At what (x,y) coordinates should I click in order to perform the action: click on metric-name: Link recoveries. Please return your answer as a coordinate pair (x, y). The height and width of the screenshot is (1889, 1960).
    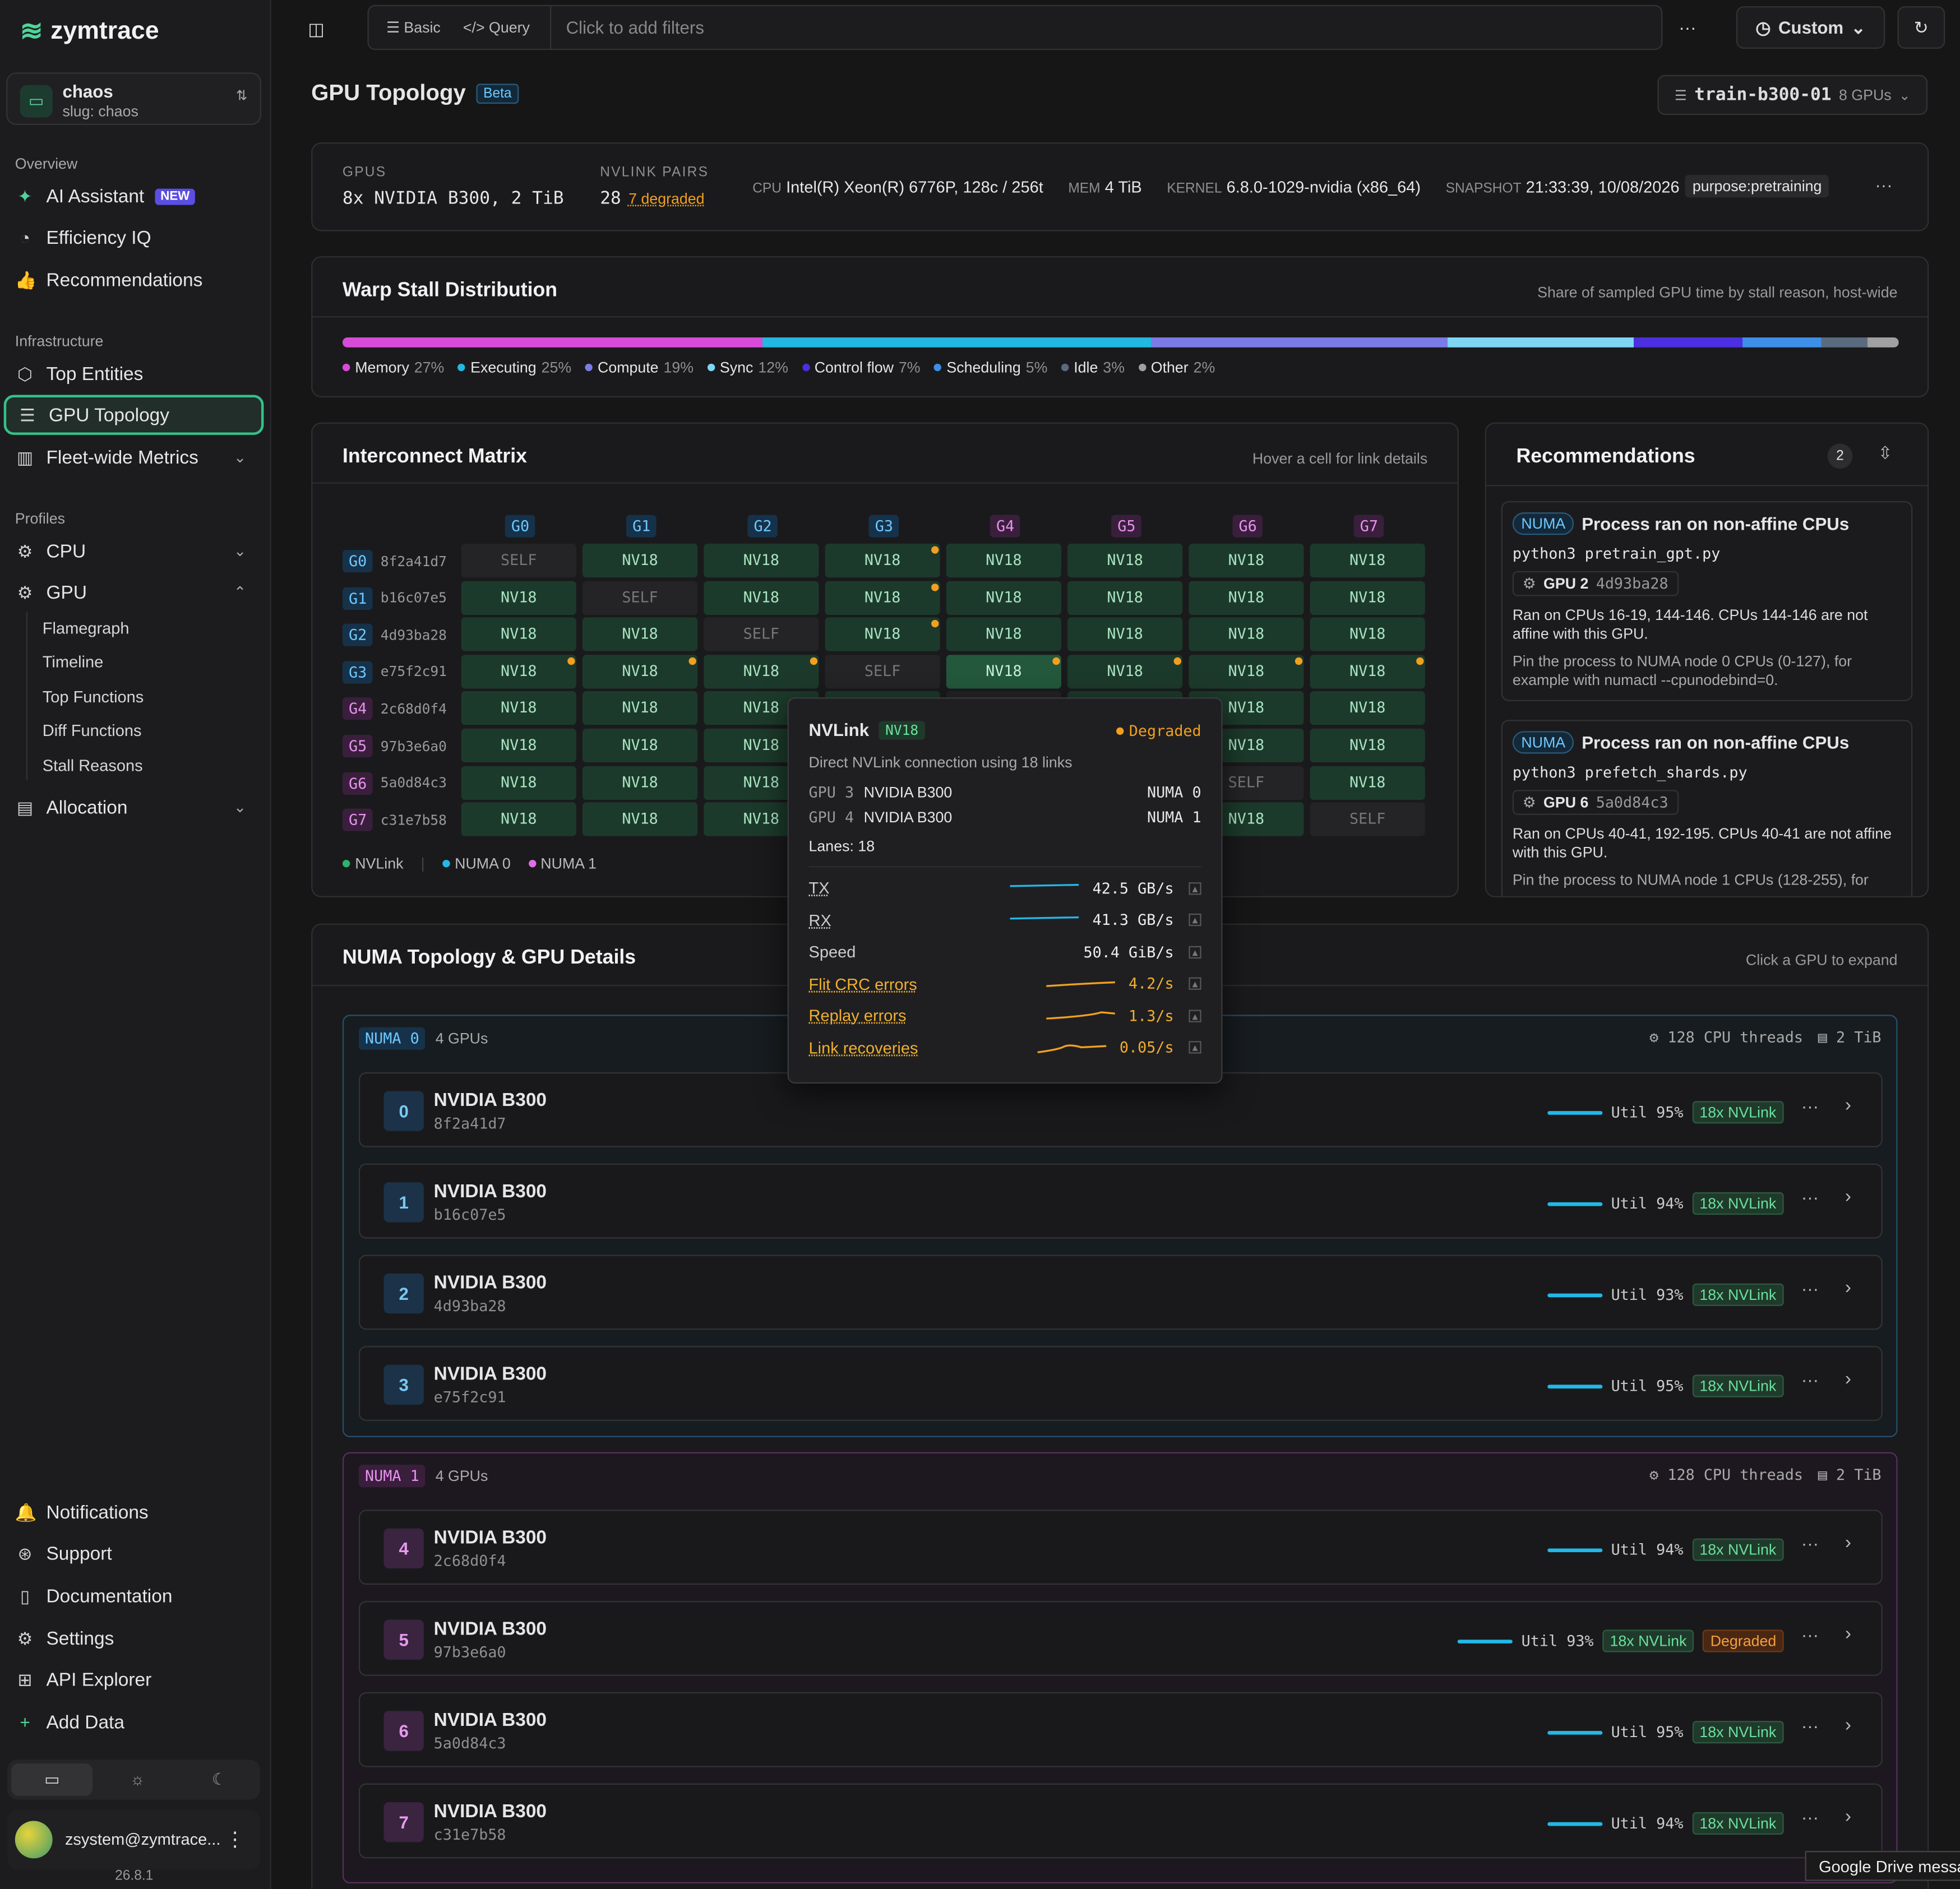
    Looking at the image, I should click on (863, 1047).